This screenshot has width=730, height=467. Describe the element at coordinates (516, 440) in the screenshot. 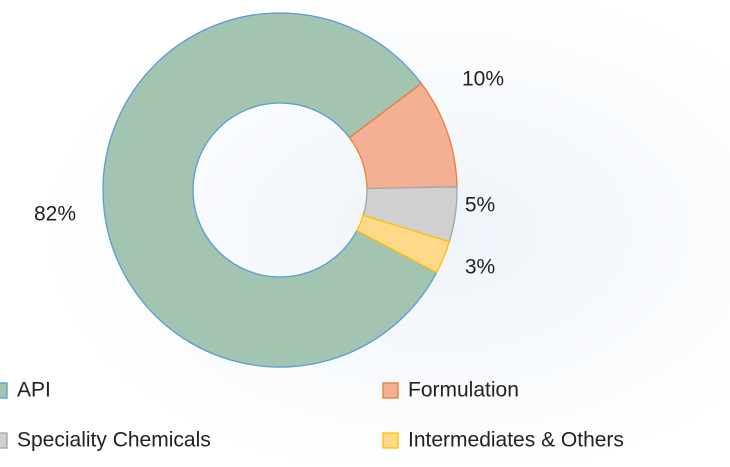

I see `legend-label: Intermediates & Others` at that location.